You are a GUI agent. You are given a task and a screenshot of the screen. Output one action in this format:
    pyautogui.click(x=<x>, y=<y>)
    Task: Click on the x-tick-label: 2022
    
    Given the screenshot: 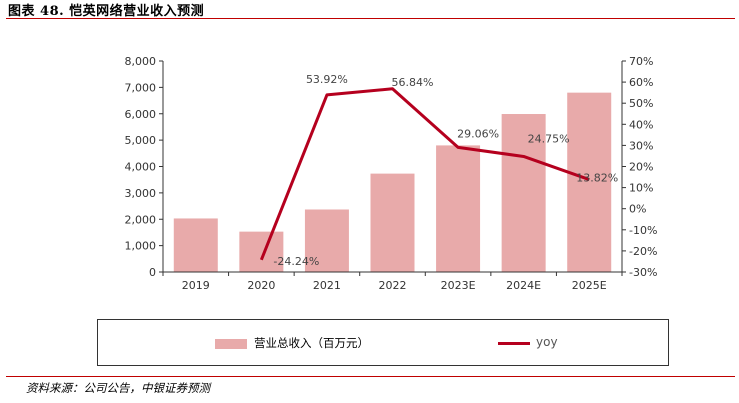 What is the action you would take?
    pyautogui.click(x=393, y=285)
    